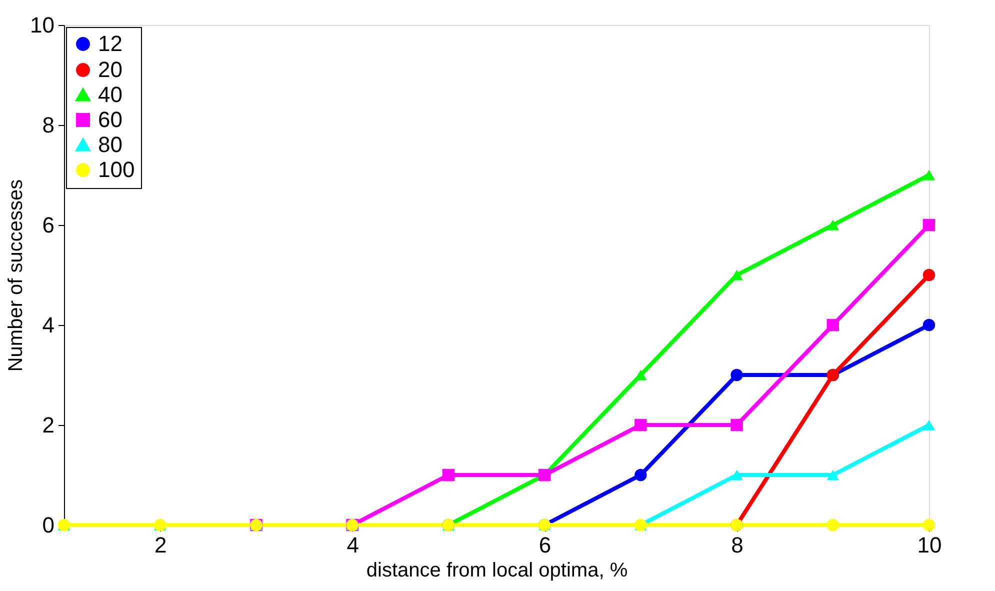 Image resolution: width=995 pixels, height=591 pixels. Describe the element at coordinates (42, 25) in the screenshot. I see `y-tick-label: 10` at that location.